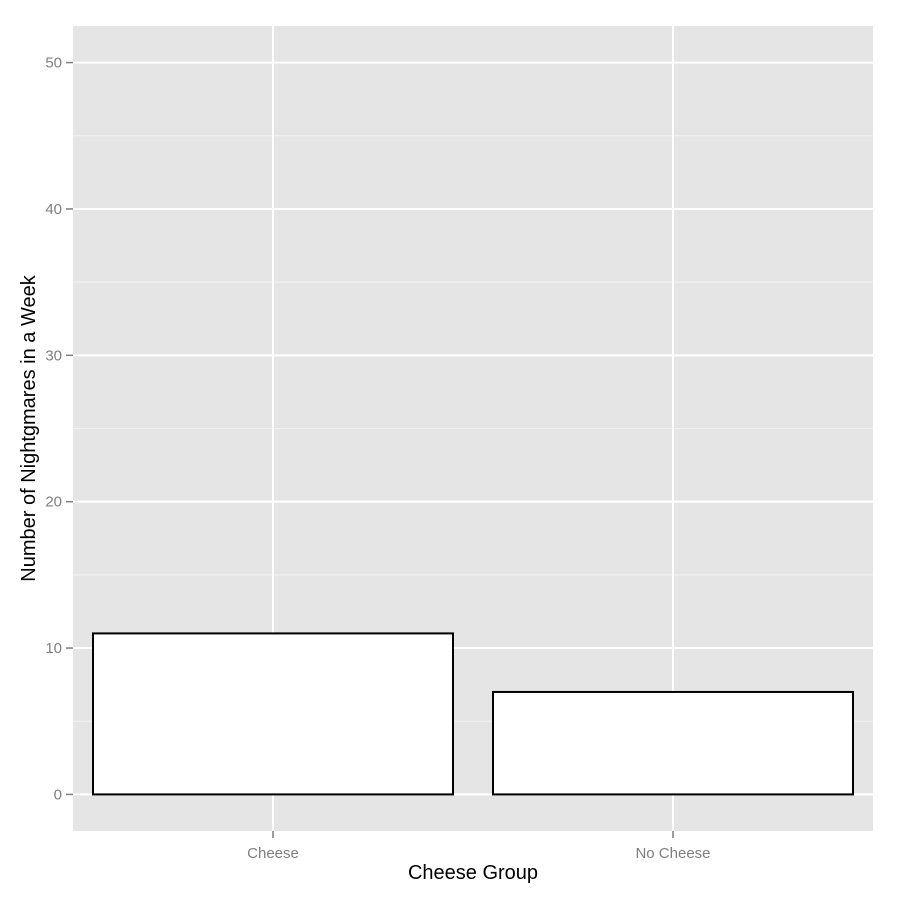 The height and width of the screenshot is (898, 898). What do you see at coordinates (29, 427) in the screenshot?
I see `y-axis-title: Number of Nightgmares in a Week` at bounding box center [29, 427].